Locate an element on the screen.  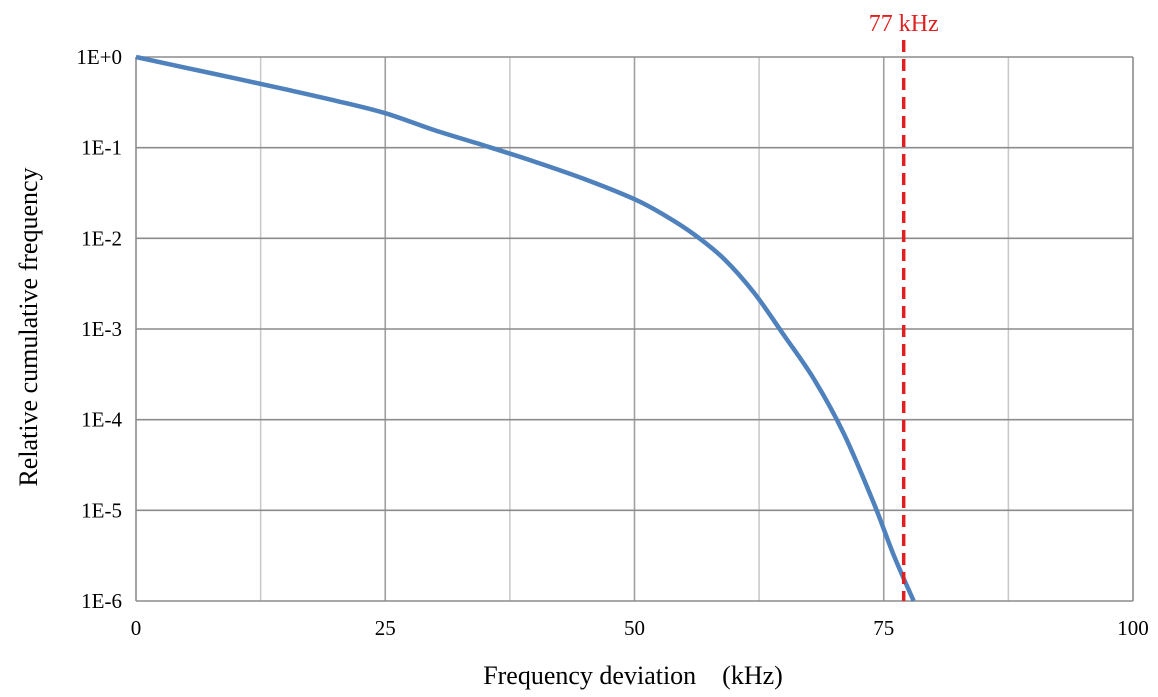
y-tick-label: 1E-1 is located at coordinates (101, 148).